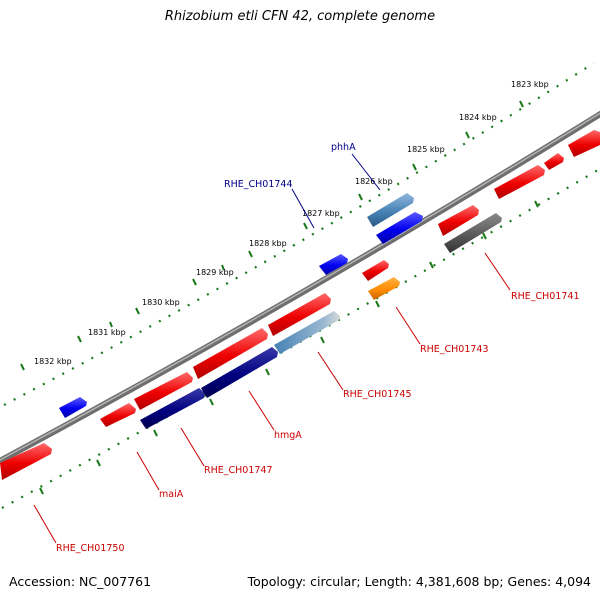 This screenshot has height=600, width=600. I want to click on leader-line-maia, so click(148, 471).